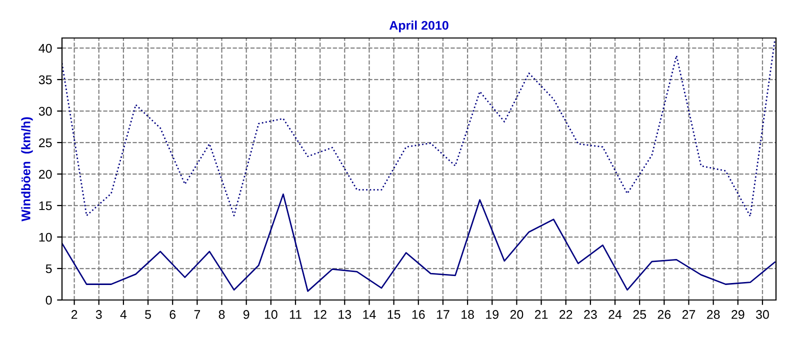 Image resolution: width=800 pixels, height=350 pixels. Describe the element at coordinates (197, 314) in the screenshot. I see `x-tick-label: 7` at that location.